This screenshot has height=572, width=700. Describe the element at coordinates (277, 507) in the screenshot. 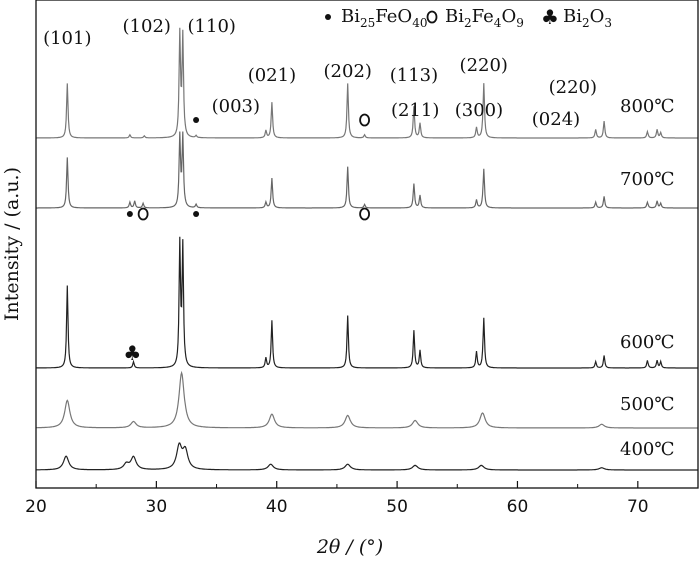

I see `x-tick-label: 40` at that location.